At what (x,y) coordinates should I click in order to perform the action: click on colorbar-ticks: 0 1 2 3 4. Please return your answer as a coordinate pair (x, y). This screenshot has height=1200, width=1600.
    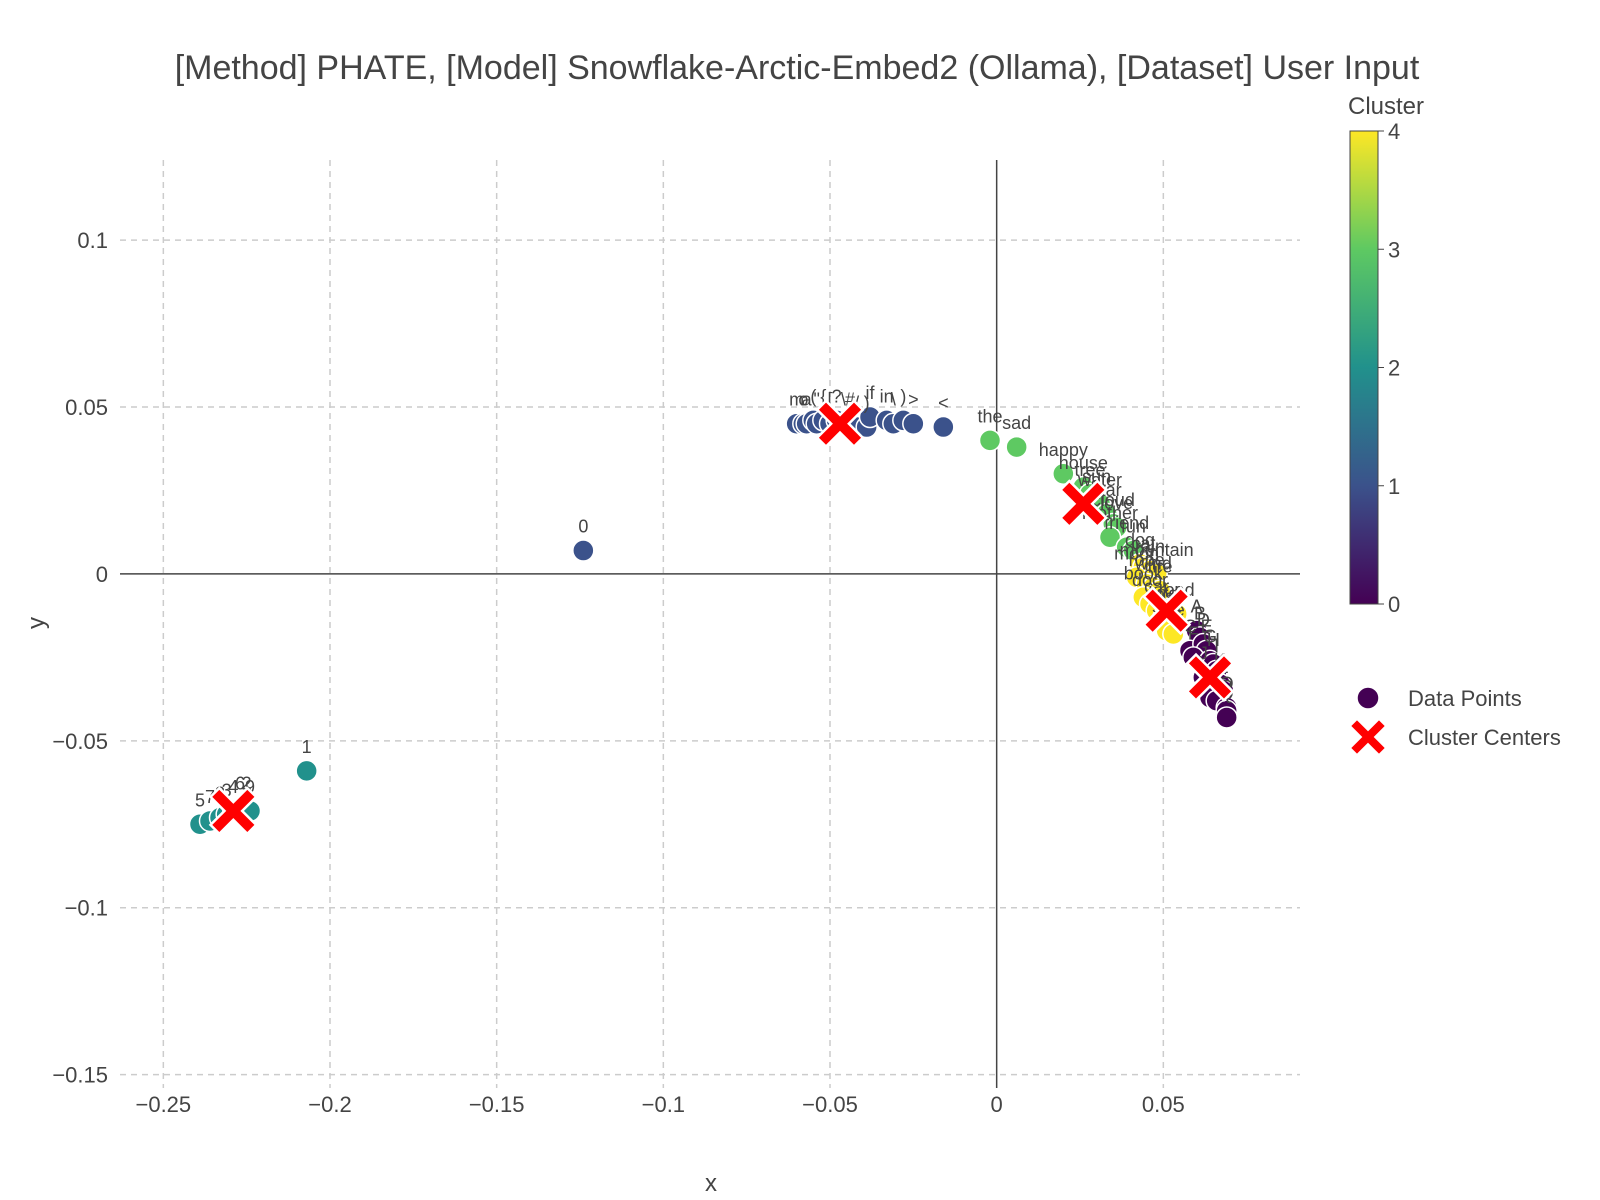
    Looking at the image, I should click on (1389, 368).